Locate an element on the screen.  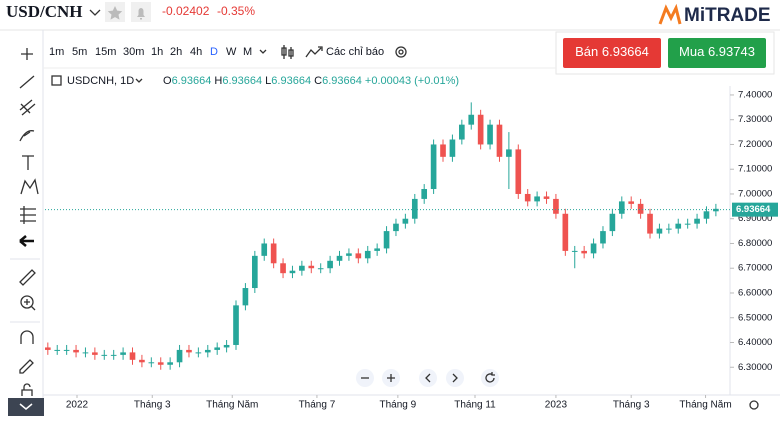
fib-tool is located at coordinates (27, 107).